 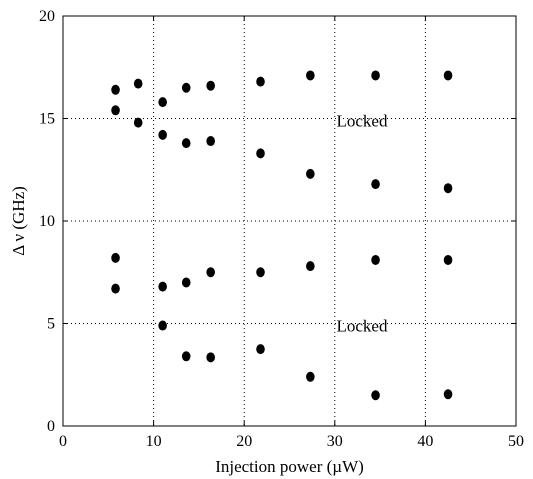 What do you see at coordinates (361, 224) in the screenshot?
I see `annotations: Locked Locked` at bounding box center [361, 224].